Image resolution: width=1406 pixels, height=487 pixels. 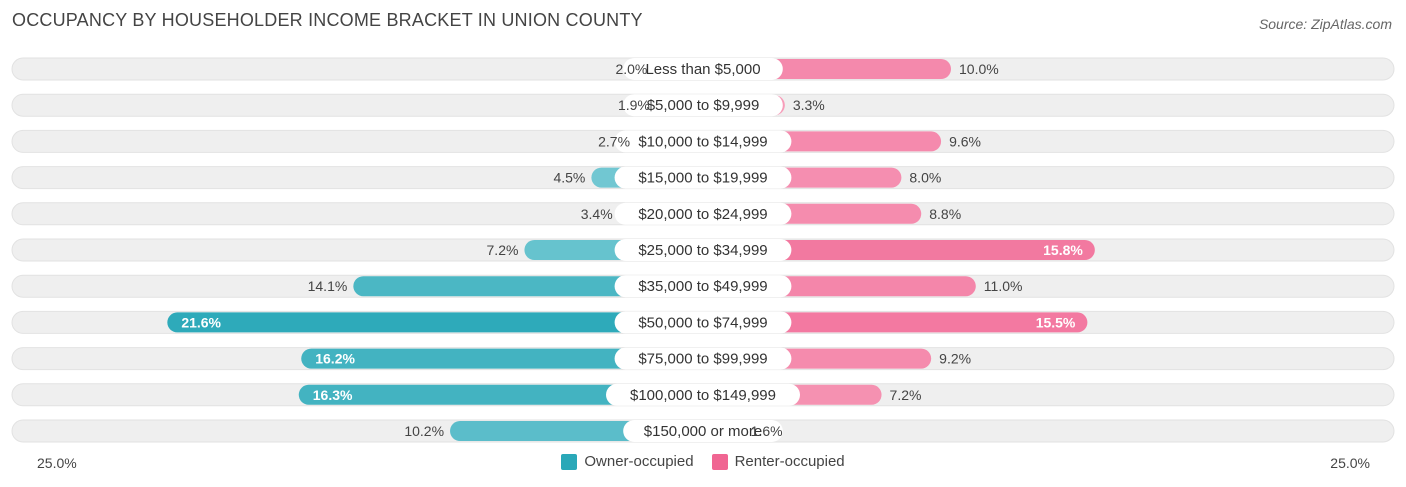 I want to click on owner-value-label: 16.3%, so click(x=333, y=395).